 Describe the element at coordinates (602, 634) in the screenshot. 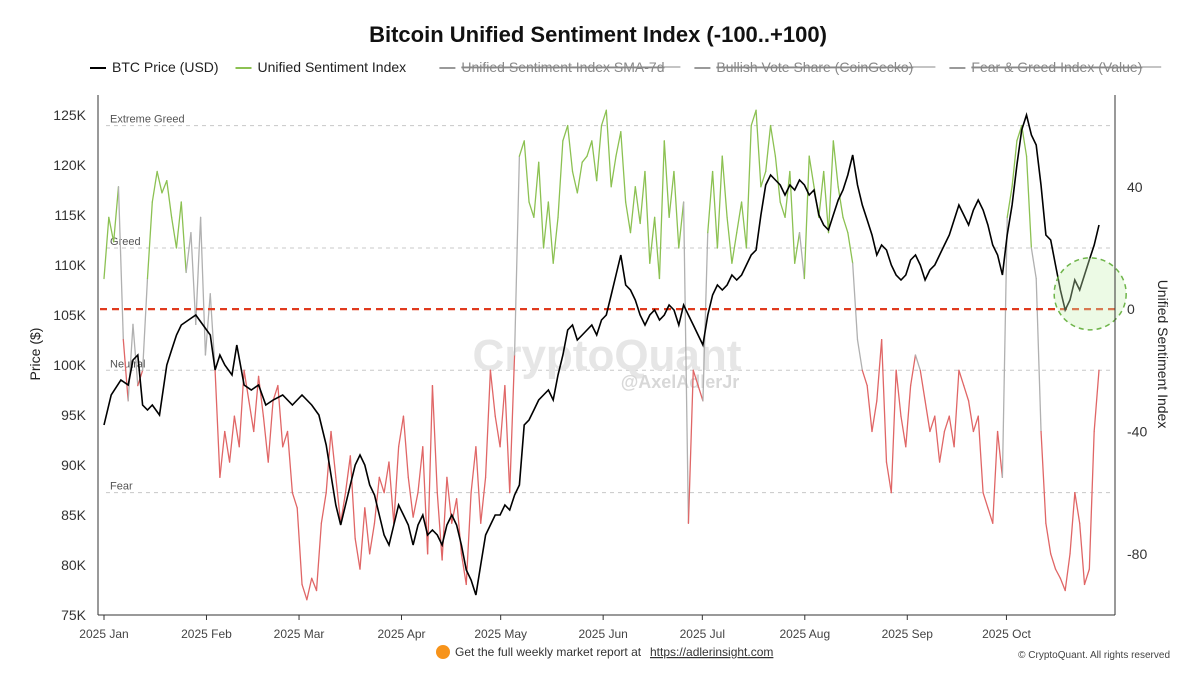

I see `x-tick-label: 2025 Jun` at that location.